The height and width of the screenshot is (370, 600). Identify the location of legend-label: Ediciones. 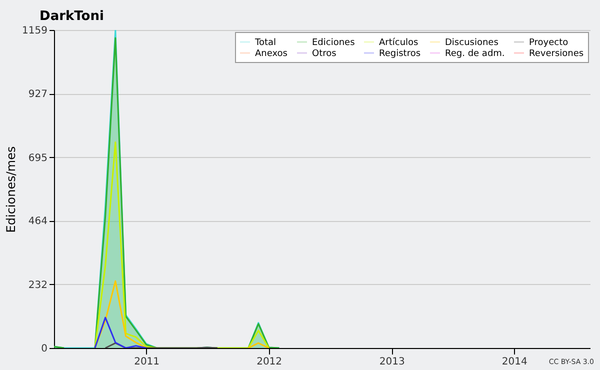
(334, 43).